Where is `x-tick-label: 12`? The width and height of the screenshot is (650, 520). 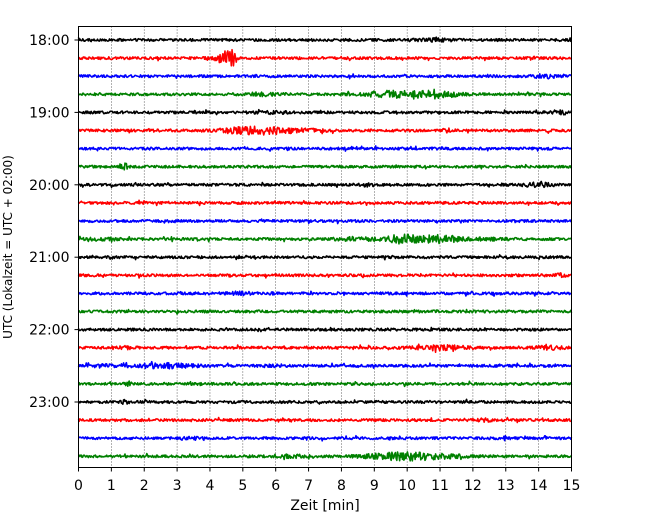
x-tick-label: 12 is located at coordinates (473, 486).